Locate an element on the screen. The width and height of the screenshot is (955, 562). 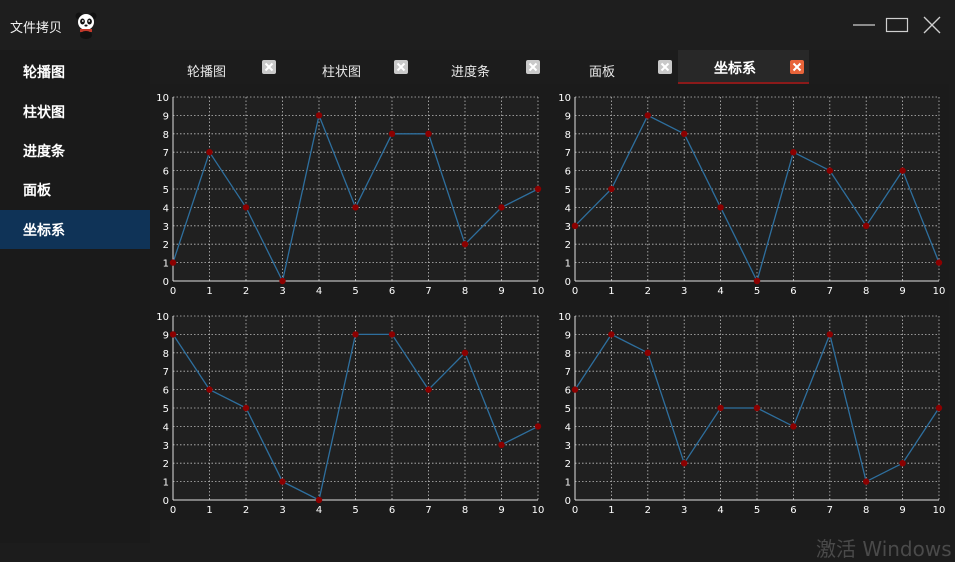
y-tick-label: 0 is located at coordinates (568, 282).